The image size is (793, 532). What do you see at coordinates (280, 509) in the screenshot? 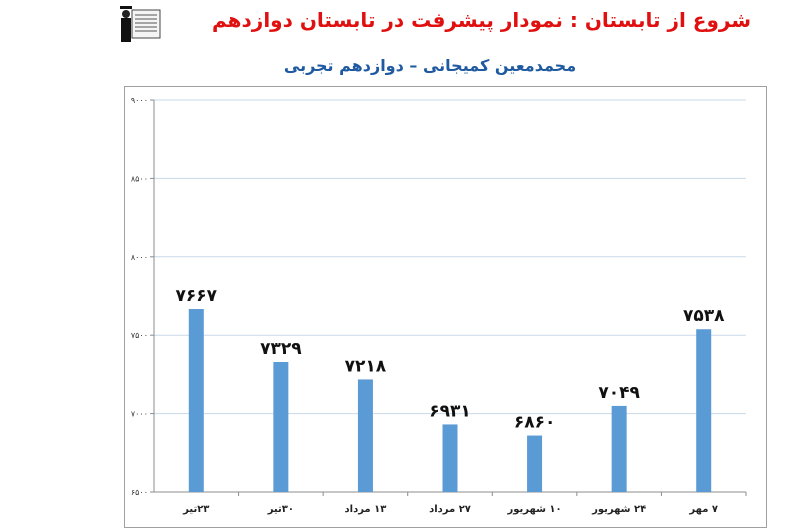
I see `x-tick-label: ۳۰تیر` at bounding box center [280, 509].